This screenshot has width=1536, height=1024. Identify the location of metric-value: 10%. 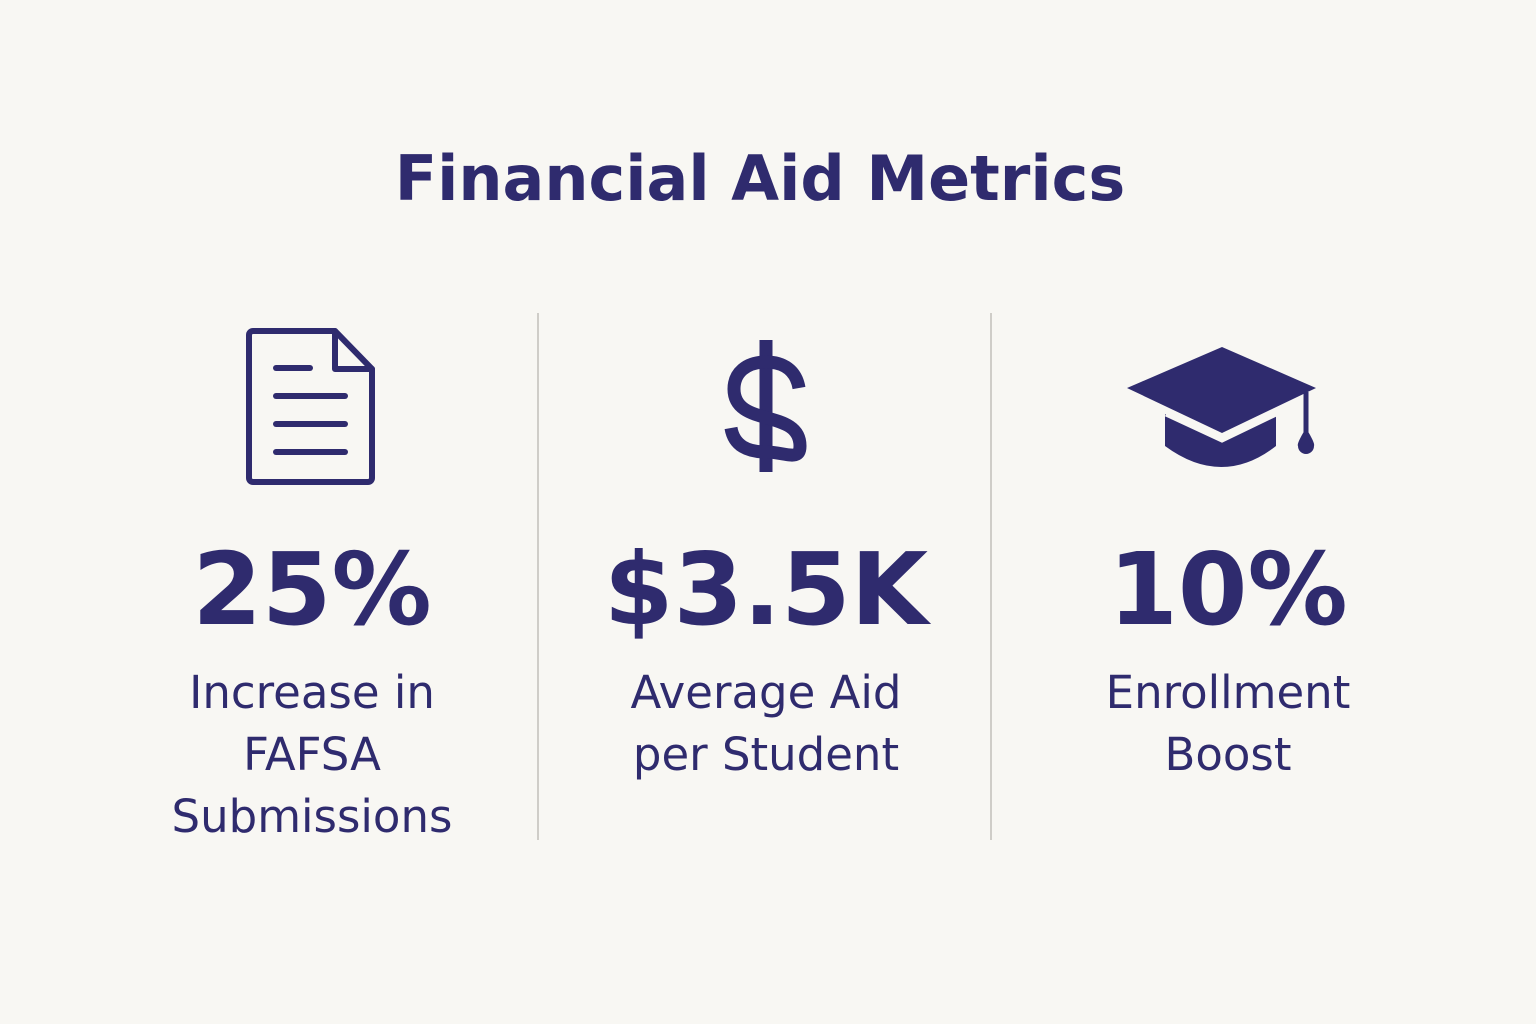
(1227, 589).